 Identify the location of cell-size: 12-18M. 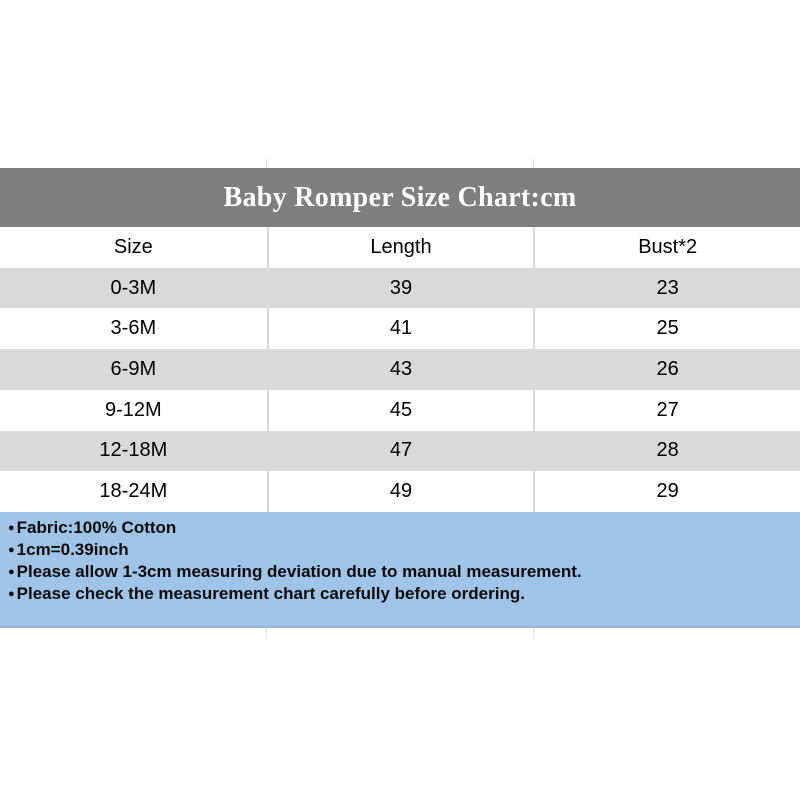
(133, 450).